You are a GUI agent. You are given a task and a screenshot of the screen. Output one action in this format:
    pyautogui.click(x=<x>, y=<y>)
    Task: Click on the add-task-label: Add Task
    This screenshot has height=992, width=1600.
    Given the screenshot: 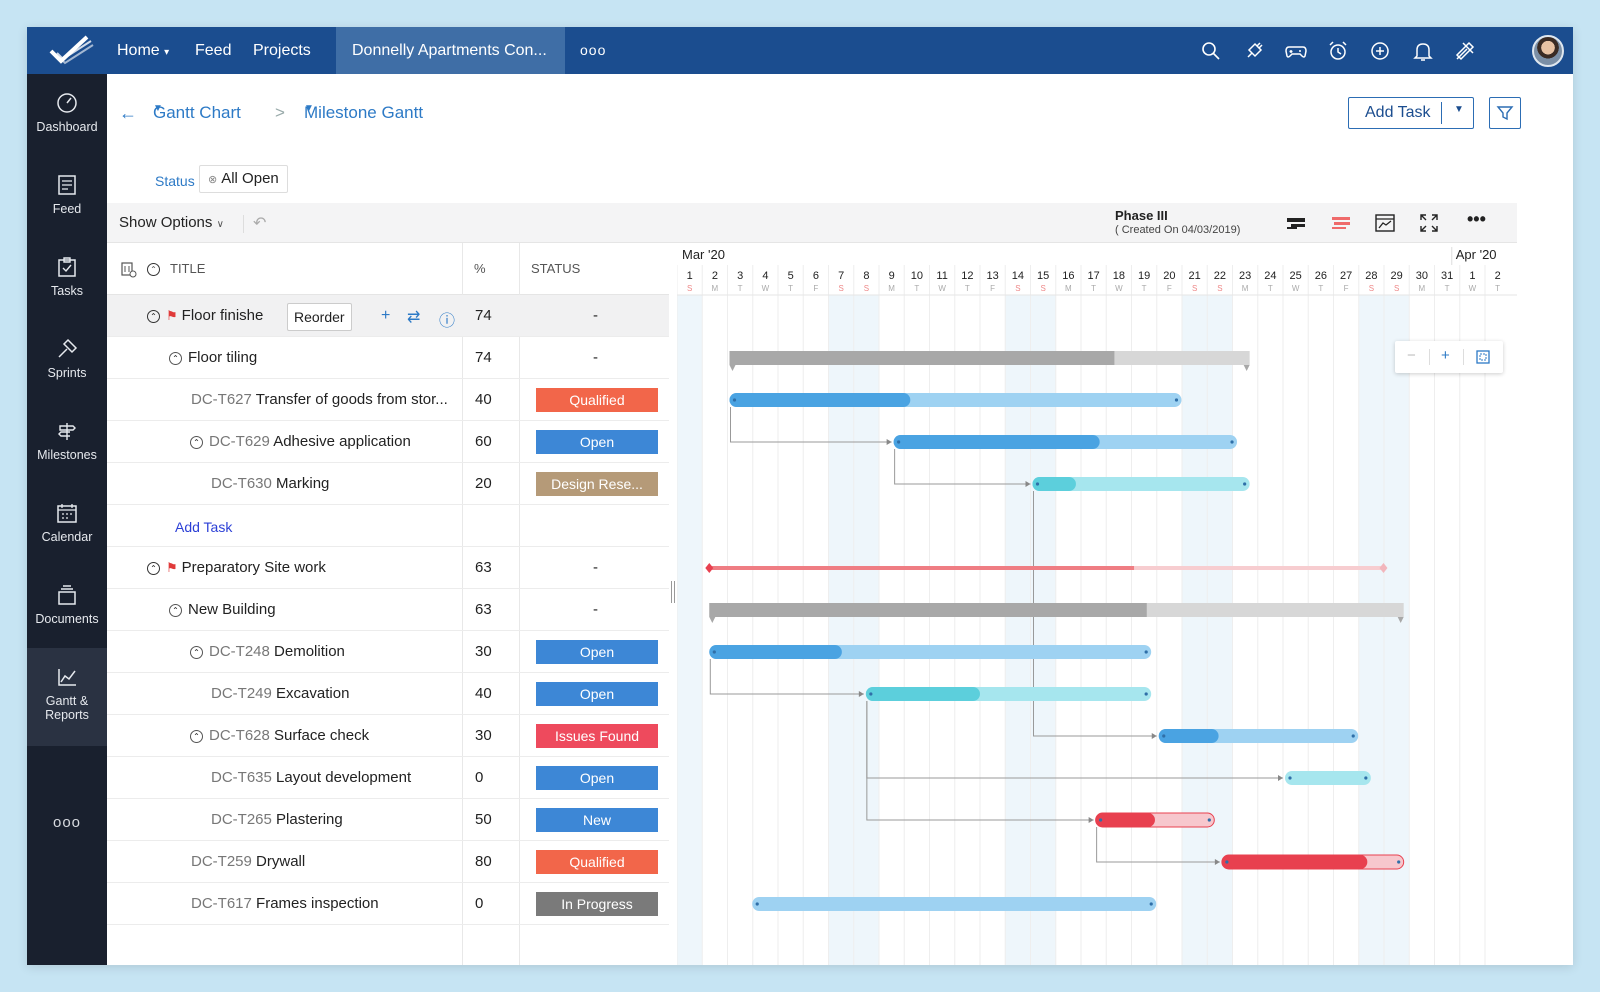 What is the action you would take?
    pyautogui.click(x=1398, y=112)
    